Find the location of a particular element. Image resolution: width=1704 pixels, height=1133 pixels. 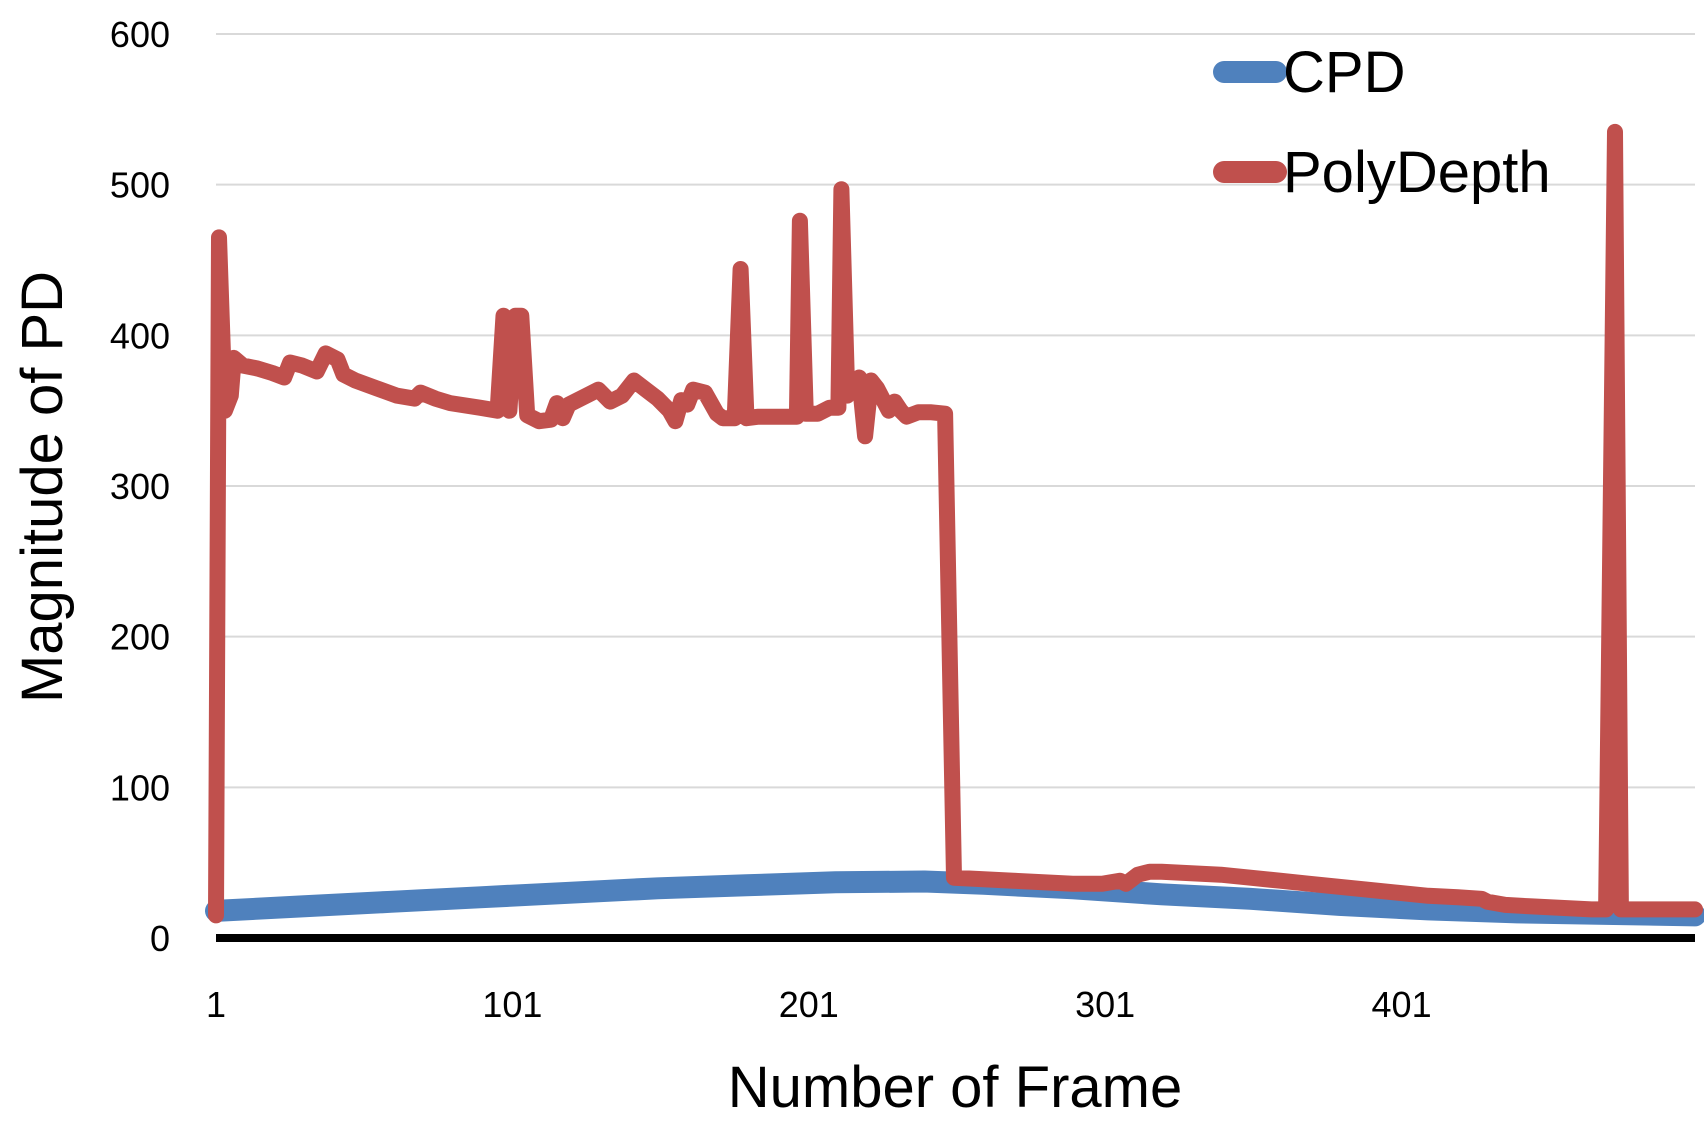

y-tick-label: 100 is located at coordinates (140, 787).